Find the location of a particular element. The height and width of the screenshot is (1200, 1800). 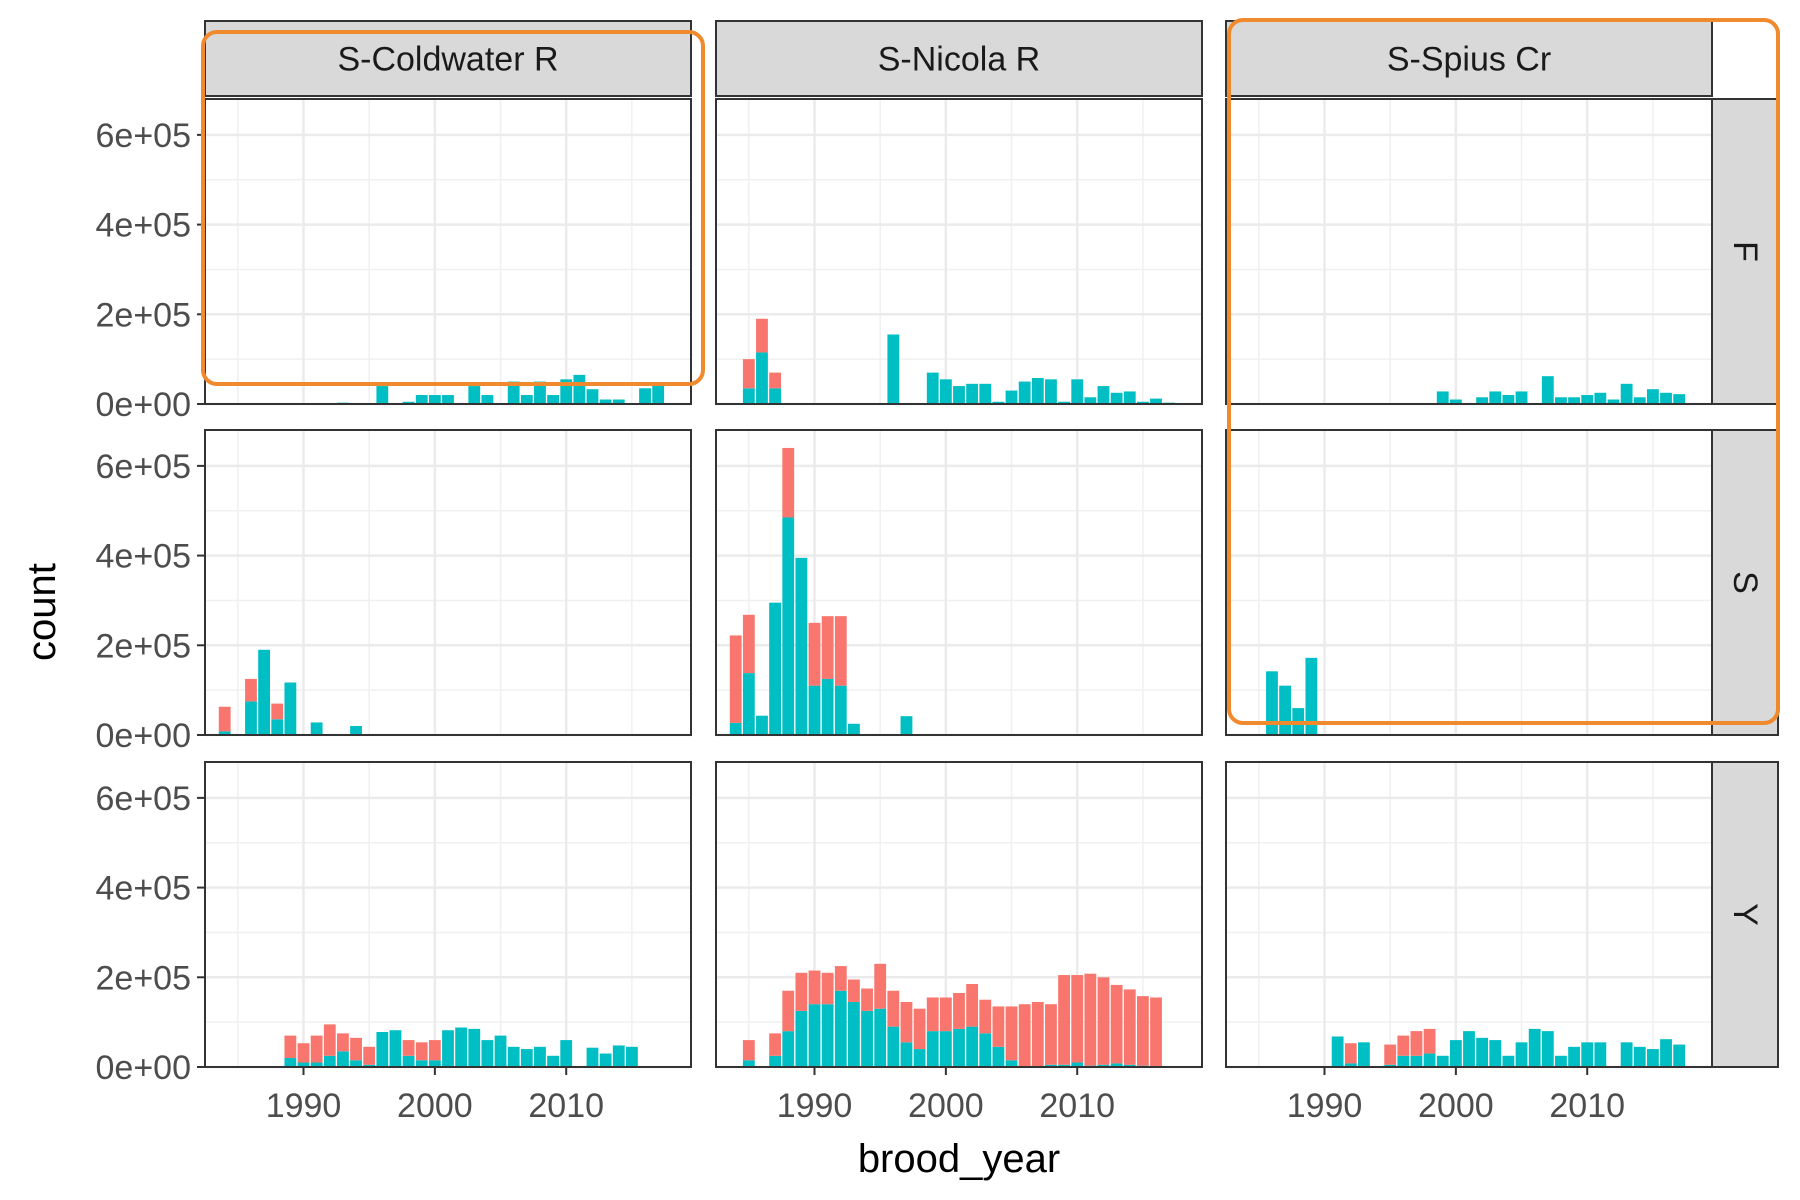

bar-red-1992-p6 is located at coordinates (329, 1040).